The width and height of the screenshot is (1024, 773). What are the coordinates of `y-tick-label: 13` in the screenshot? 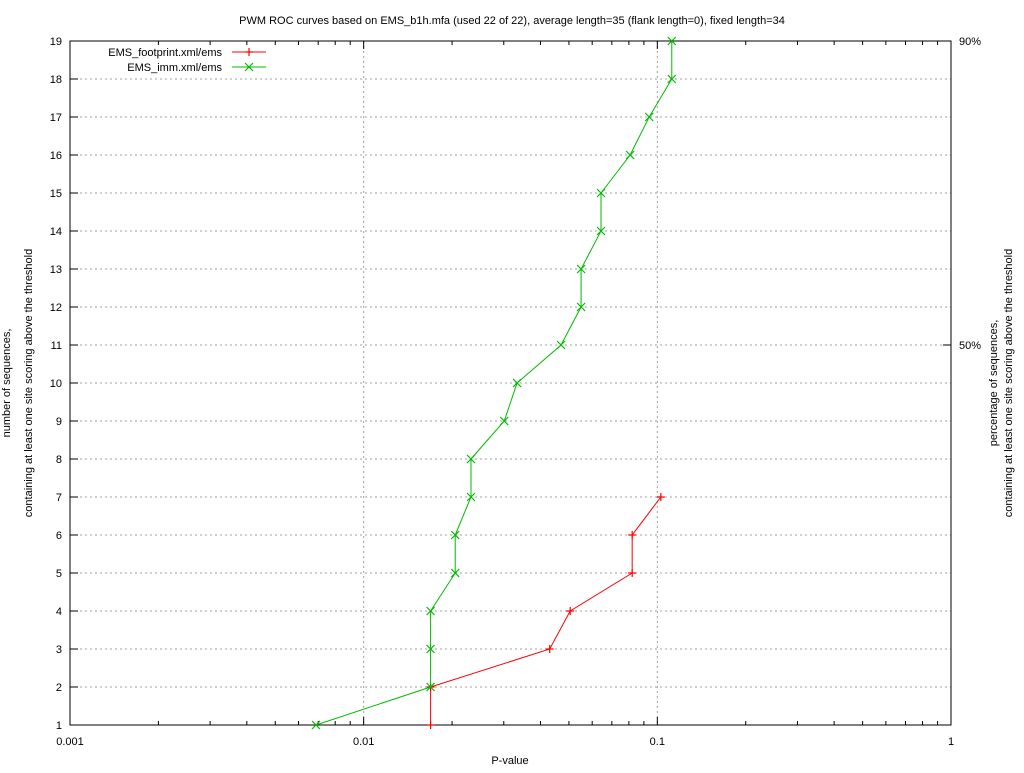 It's located at (56, 270).